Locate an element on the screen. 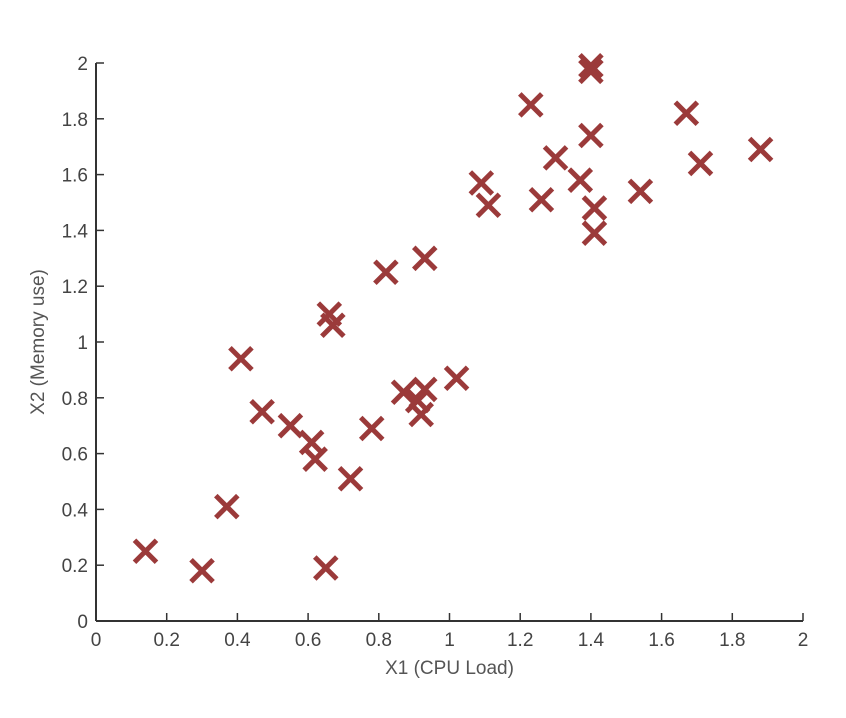  y-tick-label: 0.2 is located at coordinates (75, 566).